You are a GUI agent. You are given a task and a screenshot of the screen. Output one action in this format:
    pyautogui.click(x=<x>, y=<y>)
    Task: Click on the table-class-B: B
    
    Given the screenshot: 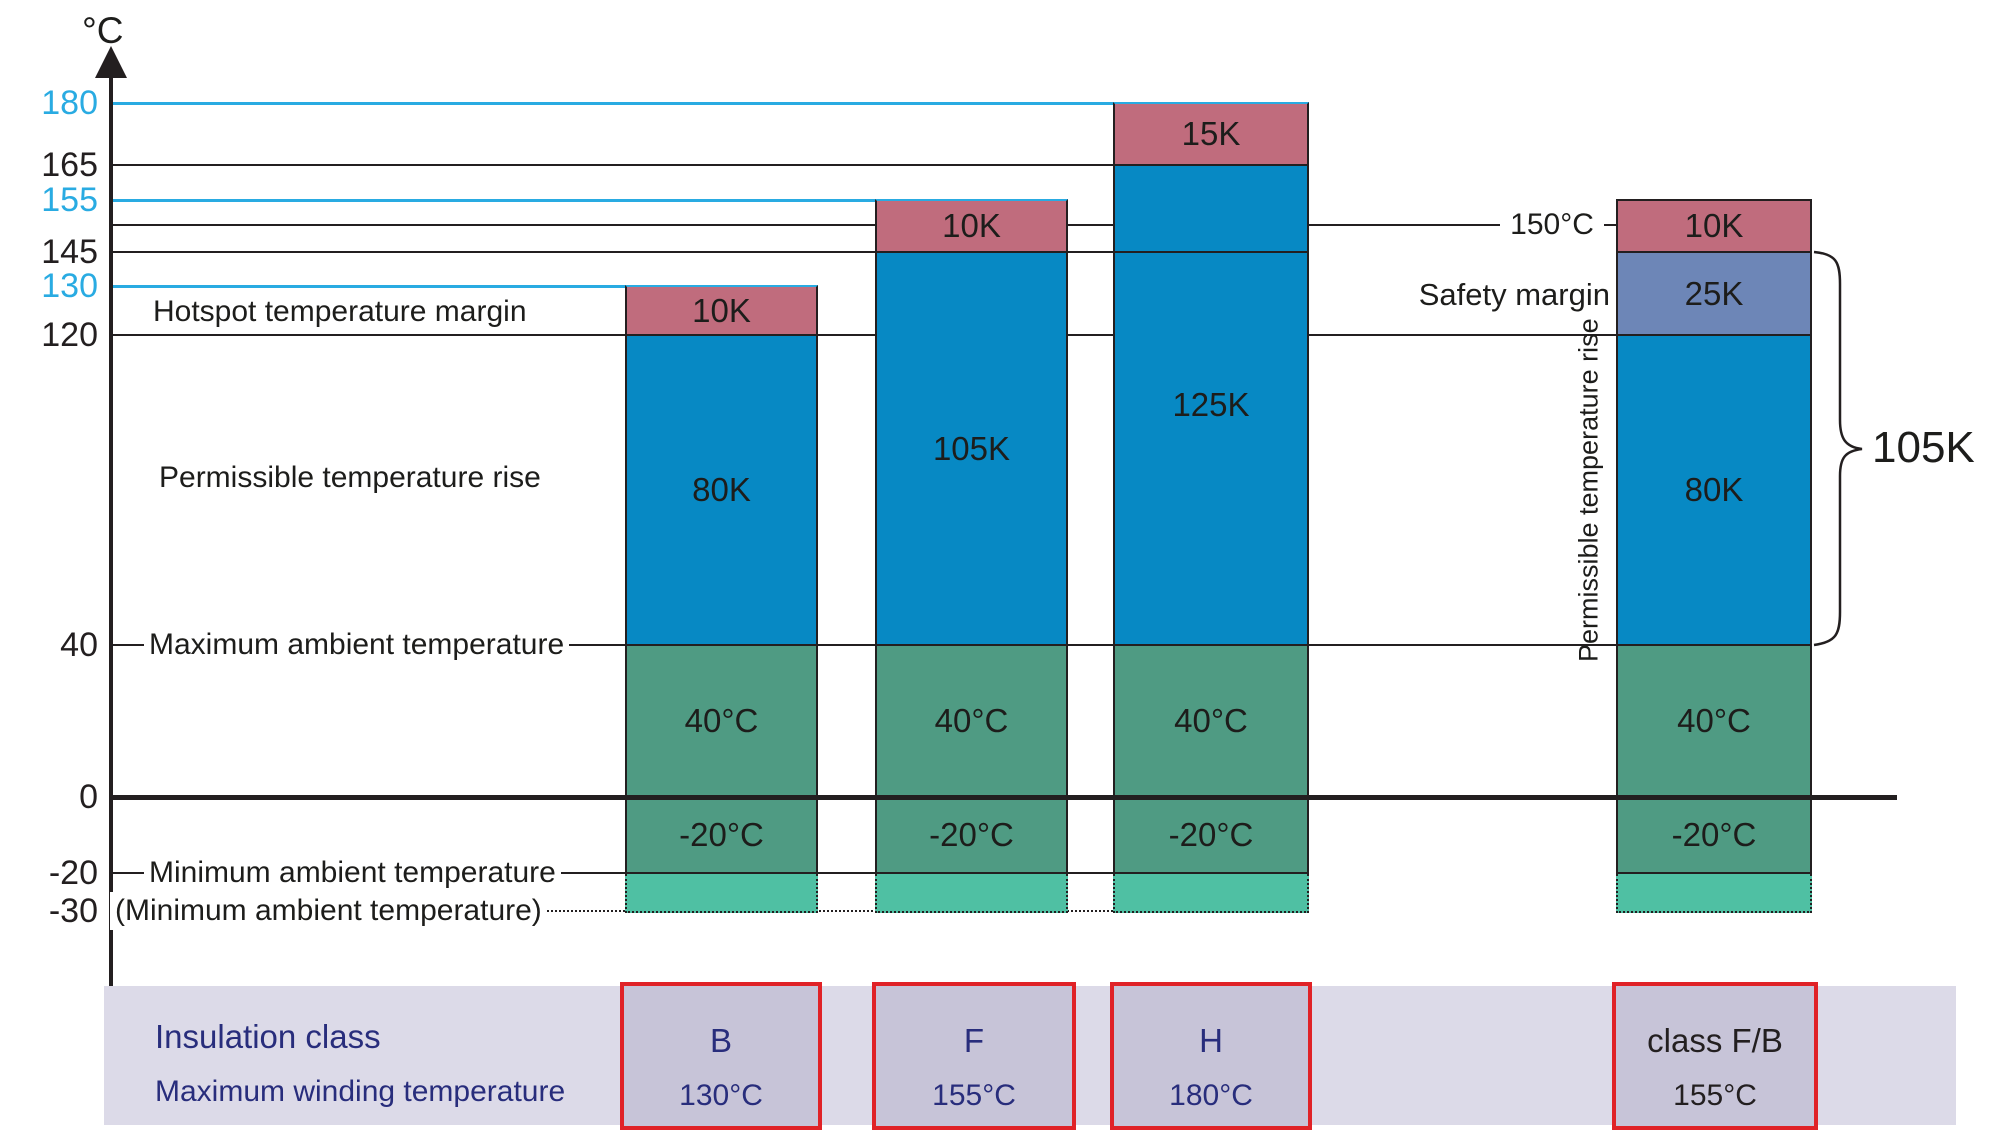 What is the action you would take?
    pyautogui.click(x=720, y=1040)
    